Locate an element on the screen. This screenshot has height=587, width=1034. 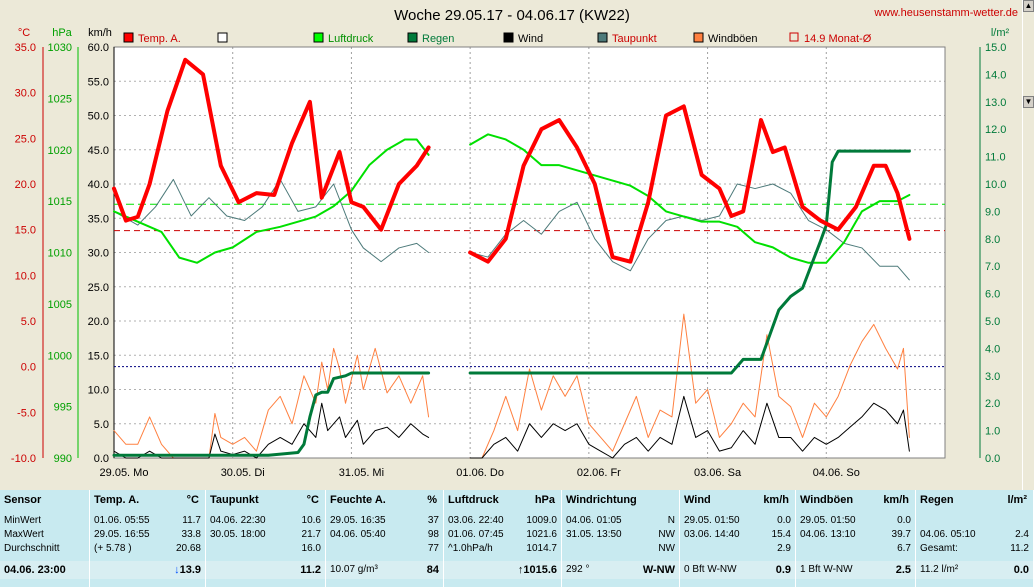
table-footer: 11.2 l/m² 0.0 is located at coordinates (974, 570).